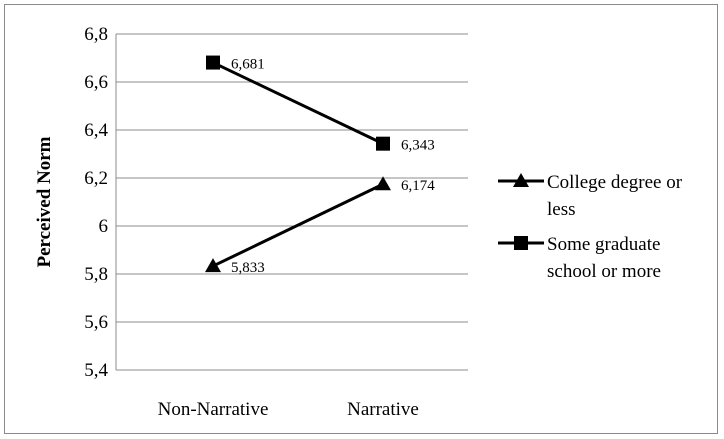  I want to click on y-axis-label: Perceived Norm, so click(44, 201).